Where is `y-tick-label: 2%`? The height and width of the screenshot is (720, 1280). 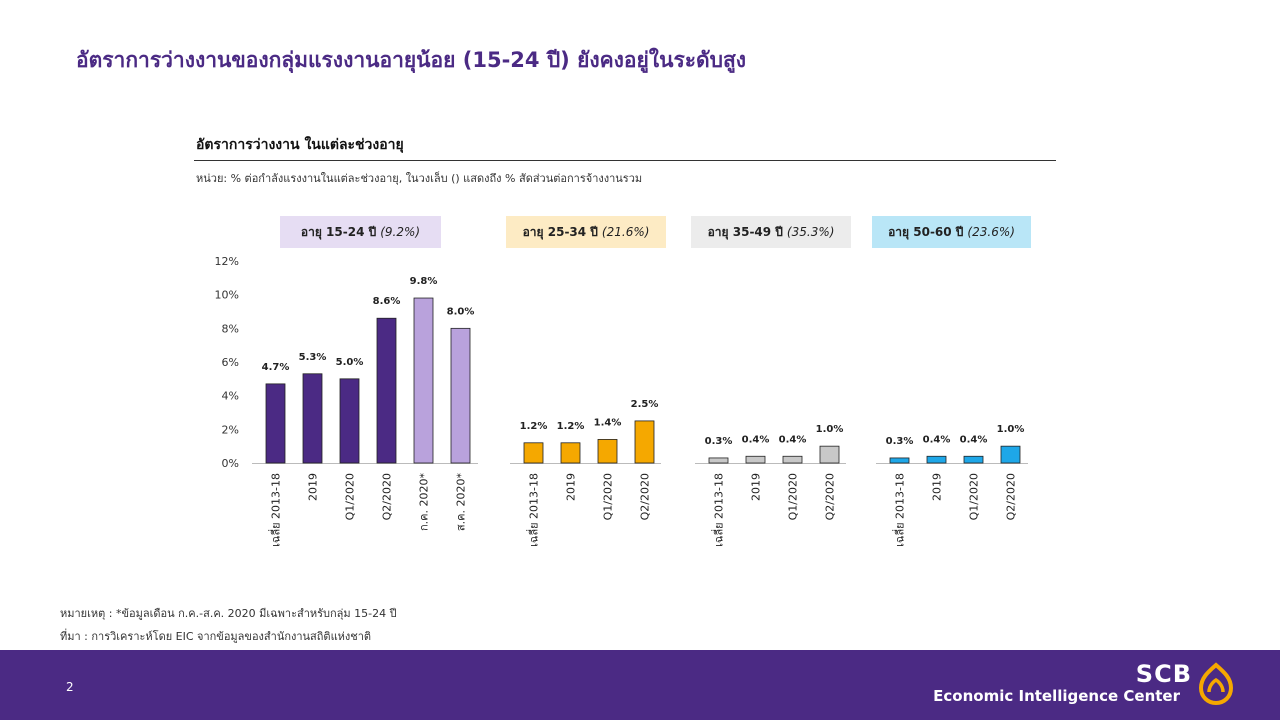
y-tick-label: 2% is located at coordinates (230, 429).